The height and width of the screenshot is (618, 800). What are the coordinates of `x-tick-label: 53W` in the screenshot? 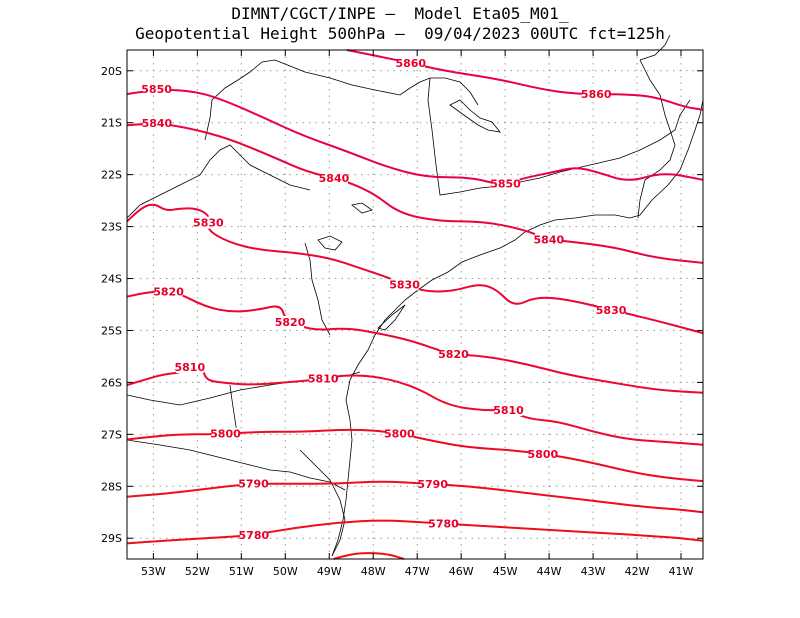 It's located at (153, 571).